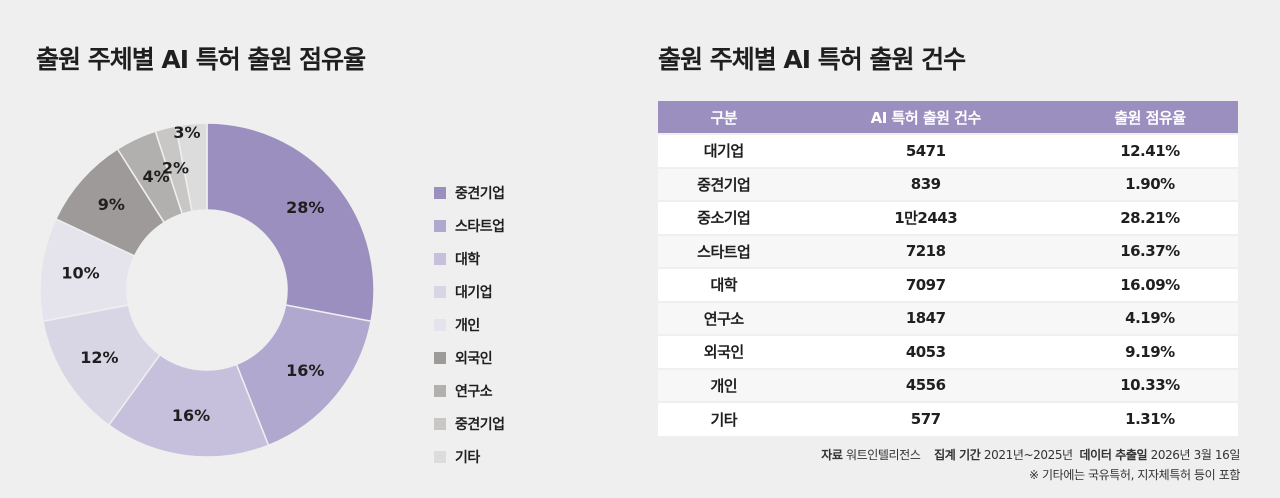  I want to click on cell-category: 중소기업, so click(724, 217).